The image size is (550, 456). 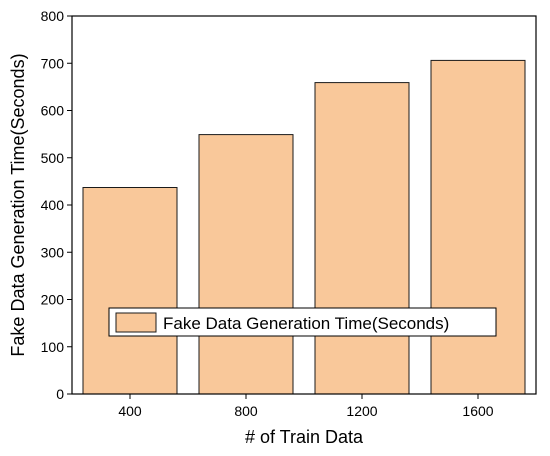 What do you see at coordinates (130, 411) in the screenshot?
I see `x-tick-label: 400` at bounding box center [130, 411].